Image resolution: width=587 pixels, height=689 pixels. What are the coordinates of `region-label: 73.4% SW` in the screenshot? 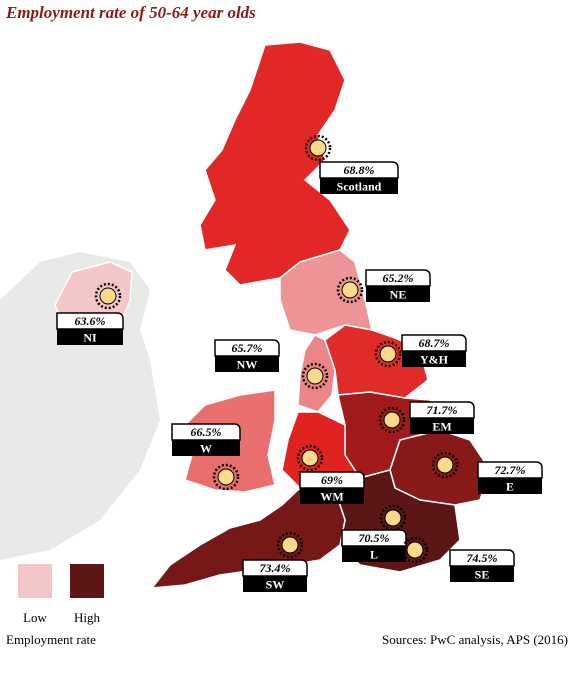 It's located at (275, 561).